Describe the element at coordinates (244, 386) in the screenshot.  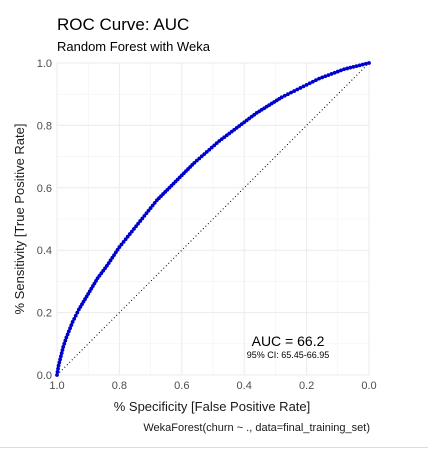
I see `x-tick-label: 0.4` at that location.